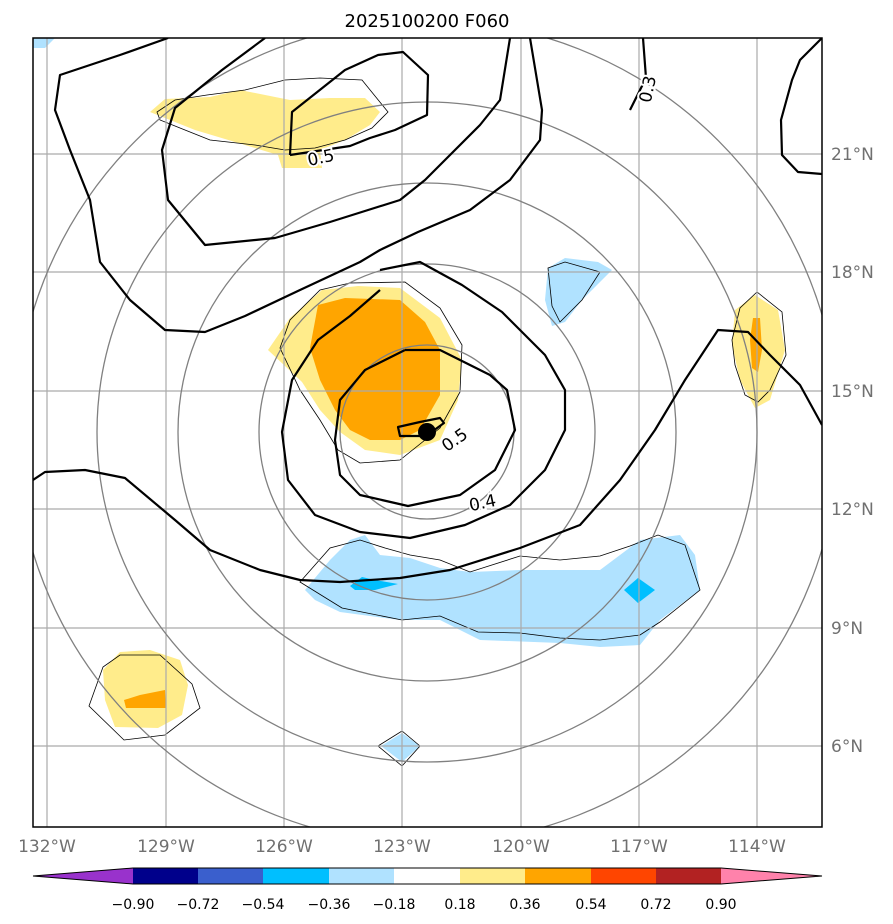 The height and width of the screenshot is (924, 893). Describe the element at coordinates (459, 905) in the screenshot. I see `colorbar-tick-label: 0.18` at that location.